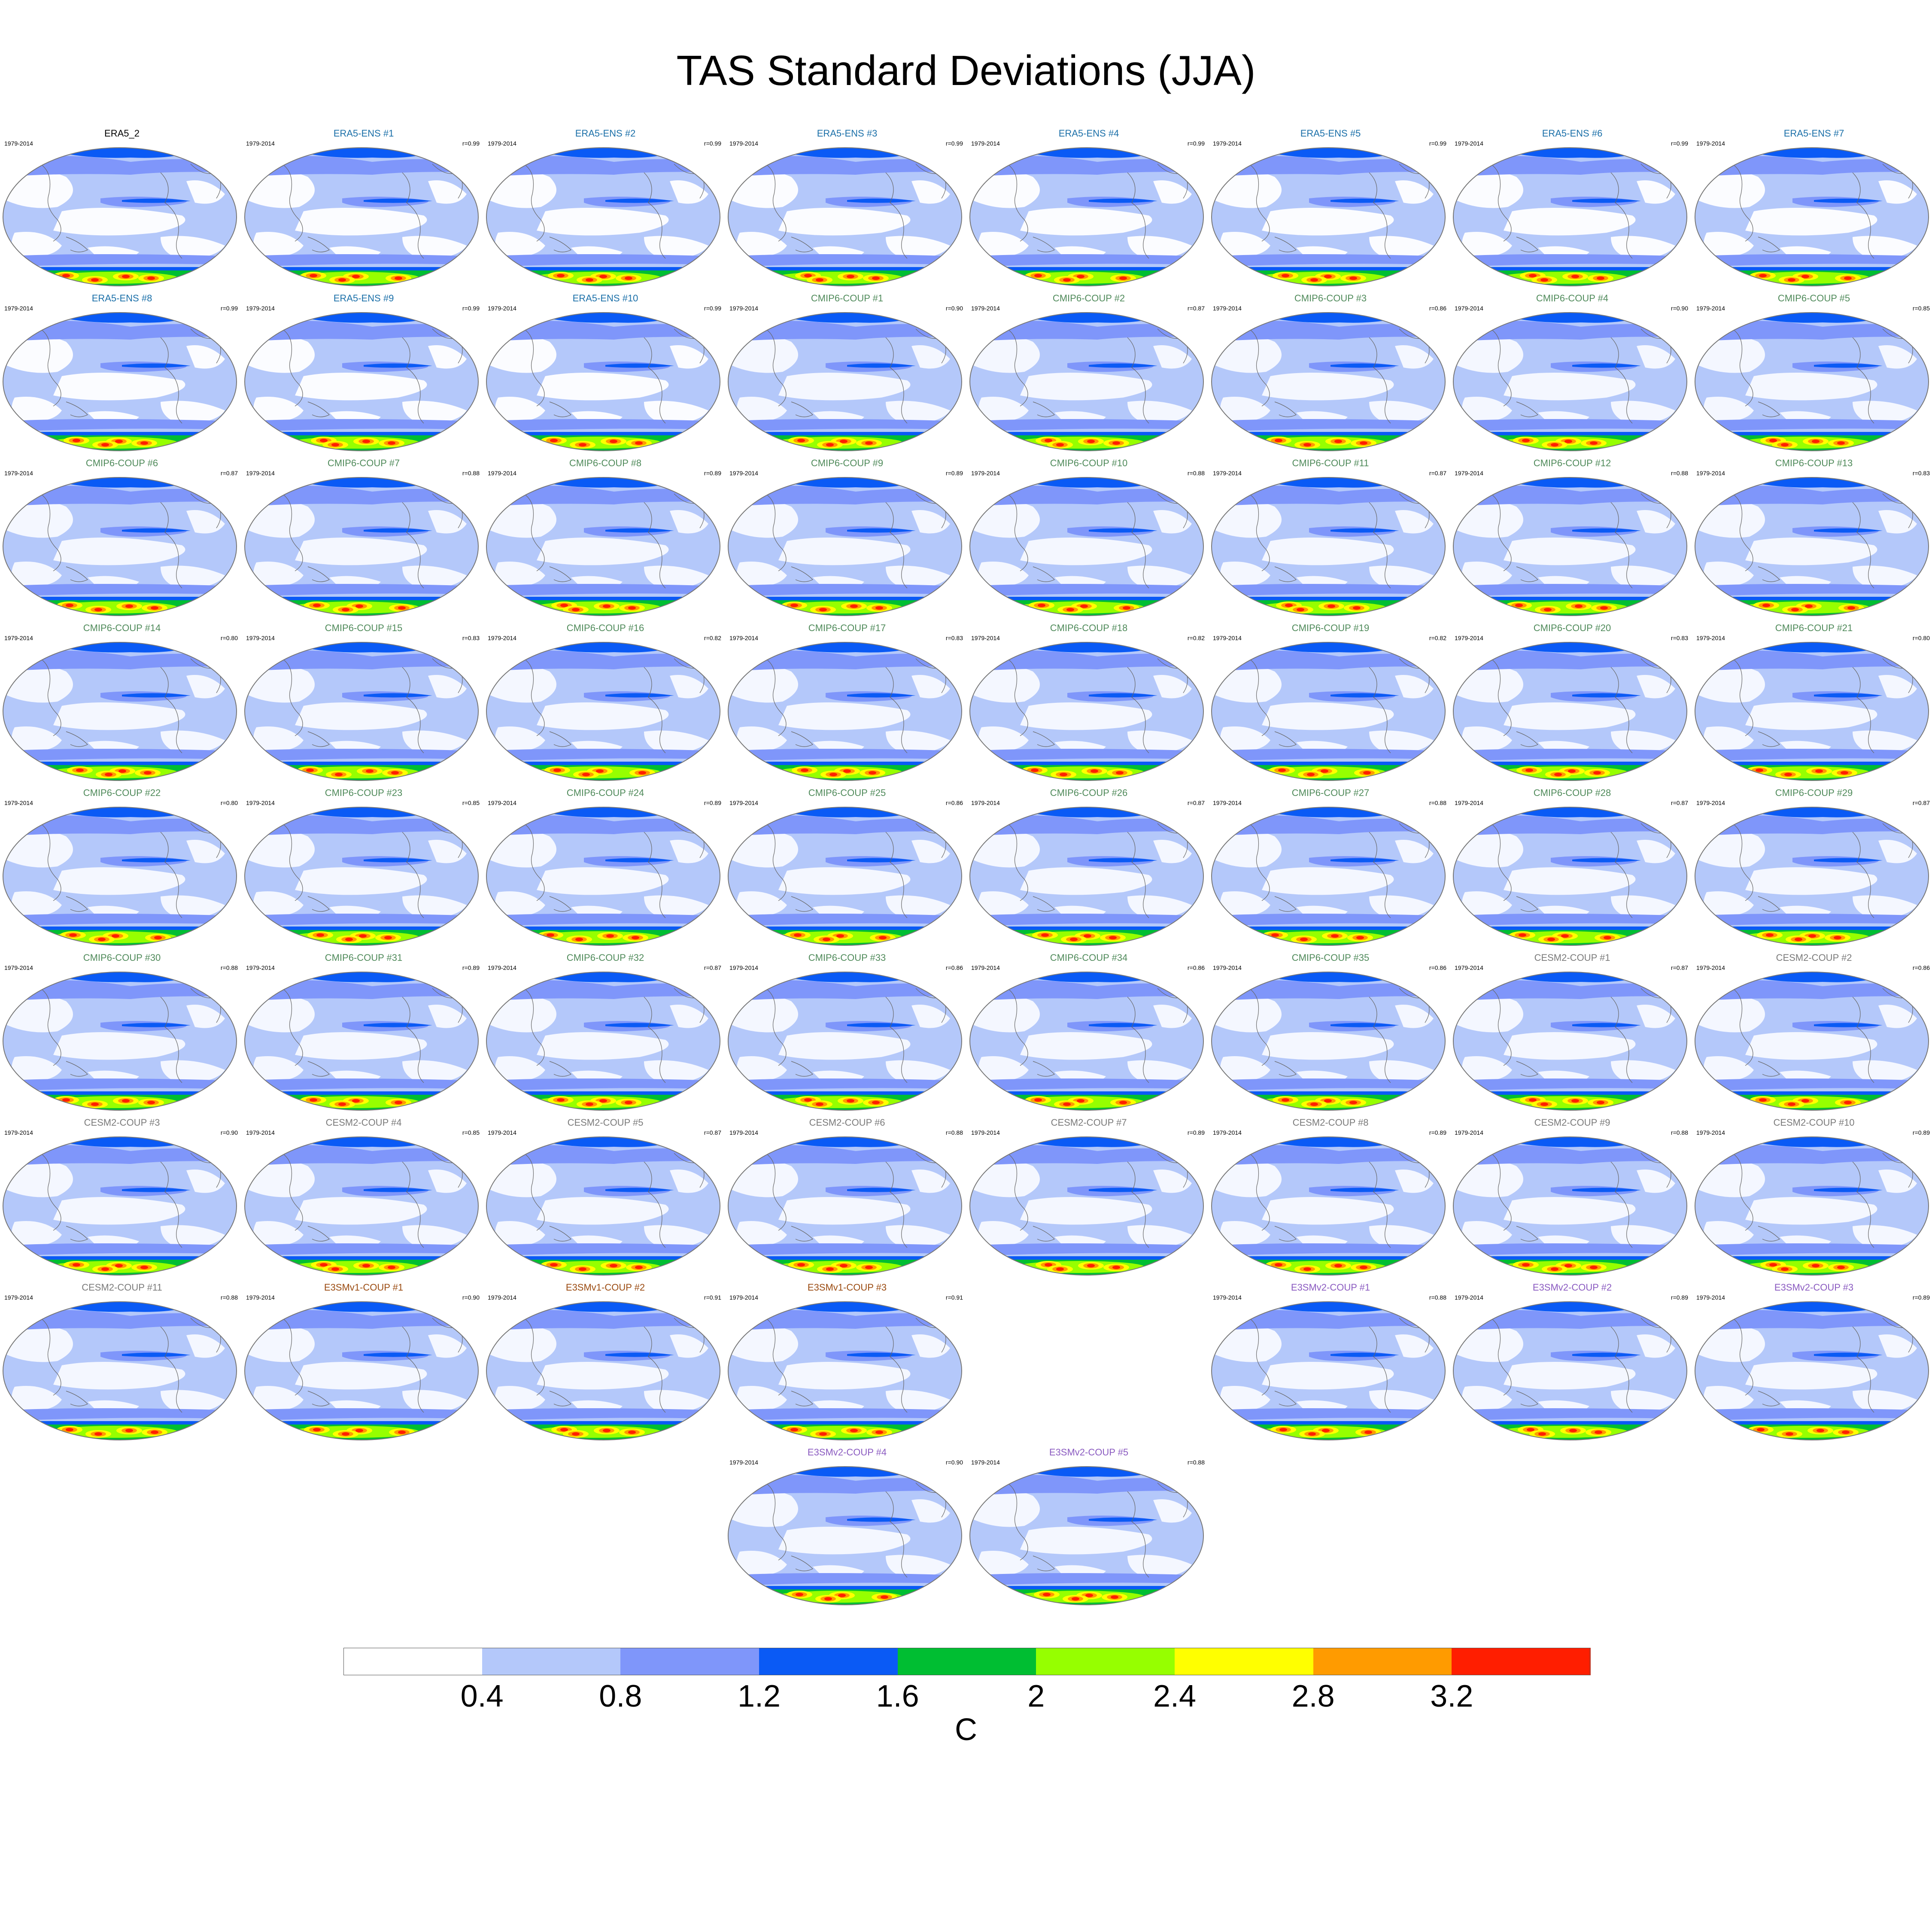  Describe the element at coordinates (605, 133) in the screenshot. I see `panel-title: ERA5-ENS #2` at that location.